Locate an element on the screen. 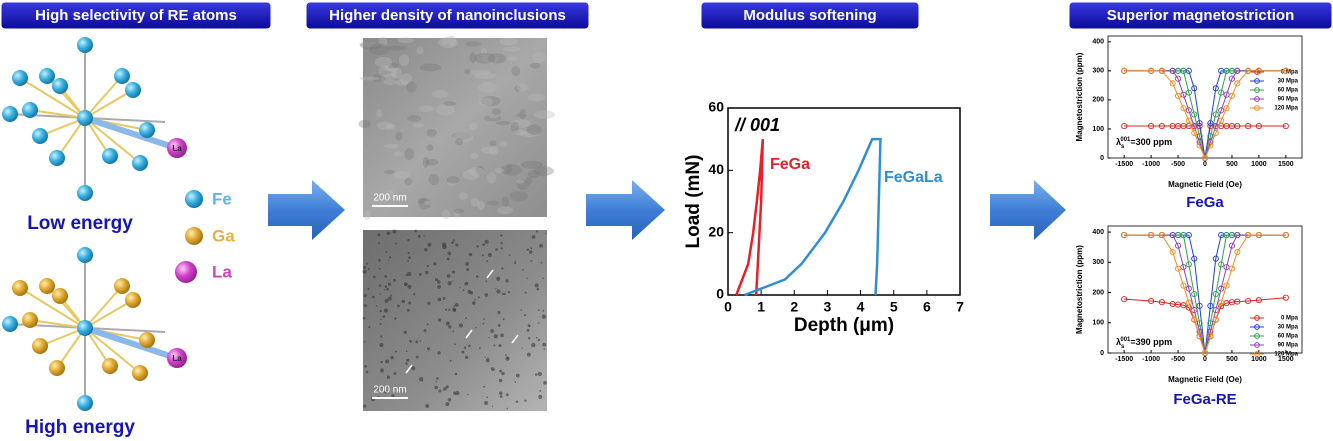 The image size is (1333, 441). header-title: Modulus softening is located at coordinates (809, 15).